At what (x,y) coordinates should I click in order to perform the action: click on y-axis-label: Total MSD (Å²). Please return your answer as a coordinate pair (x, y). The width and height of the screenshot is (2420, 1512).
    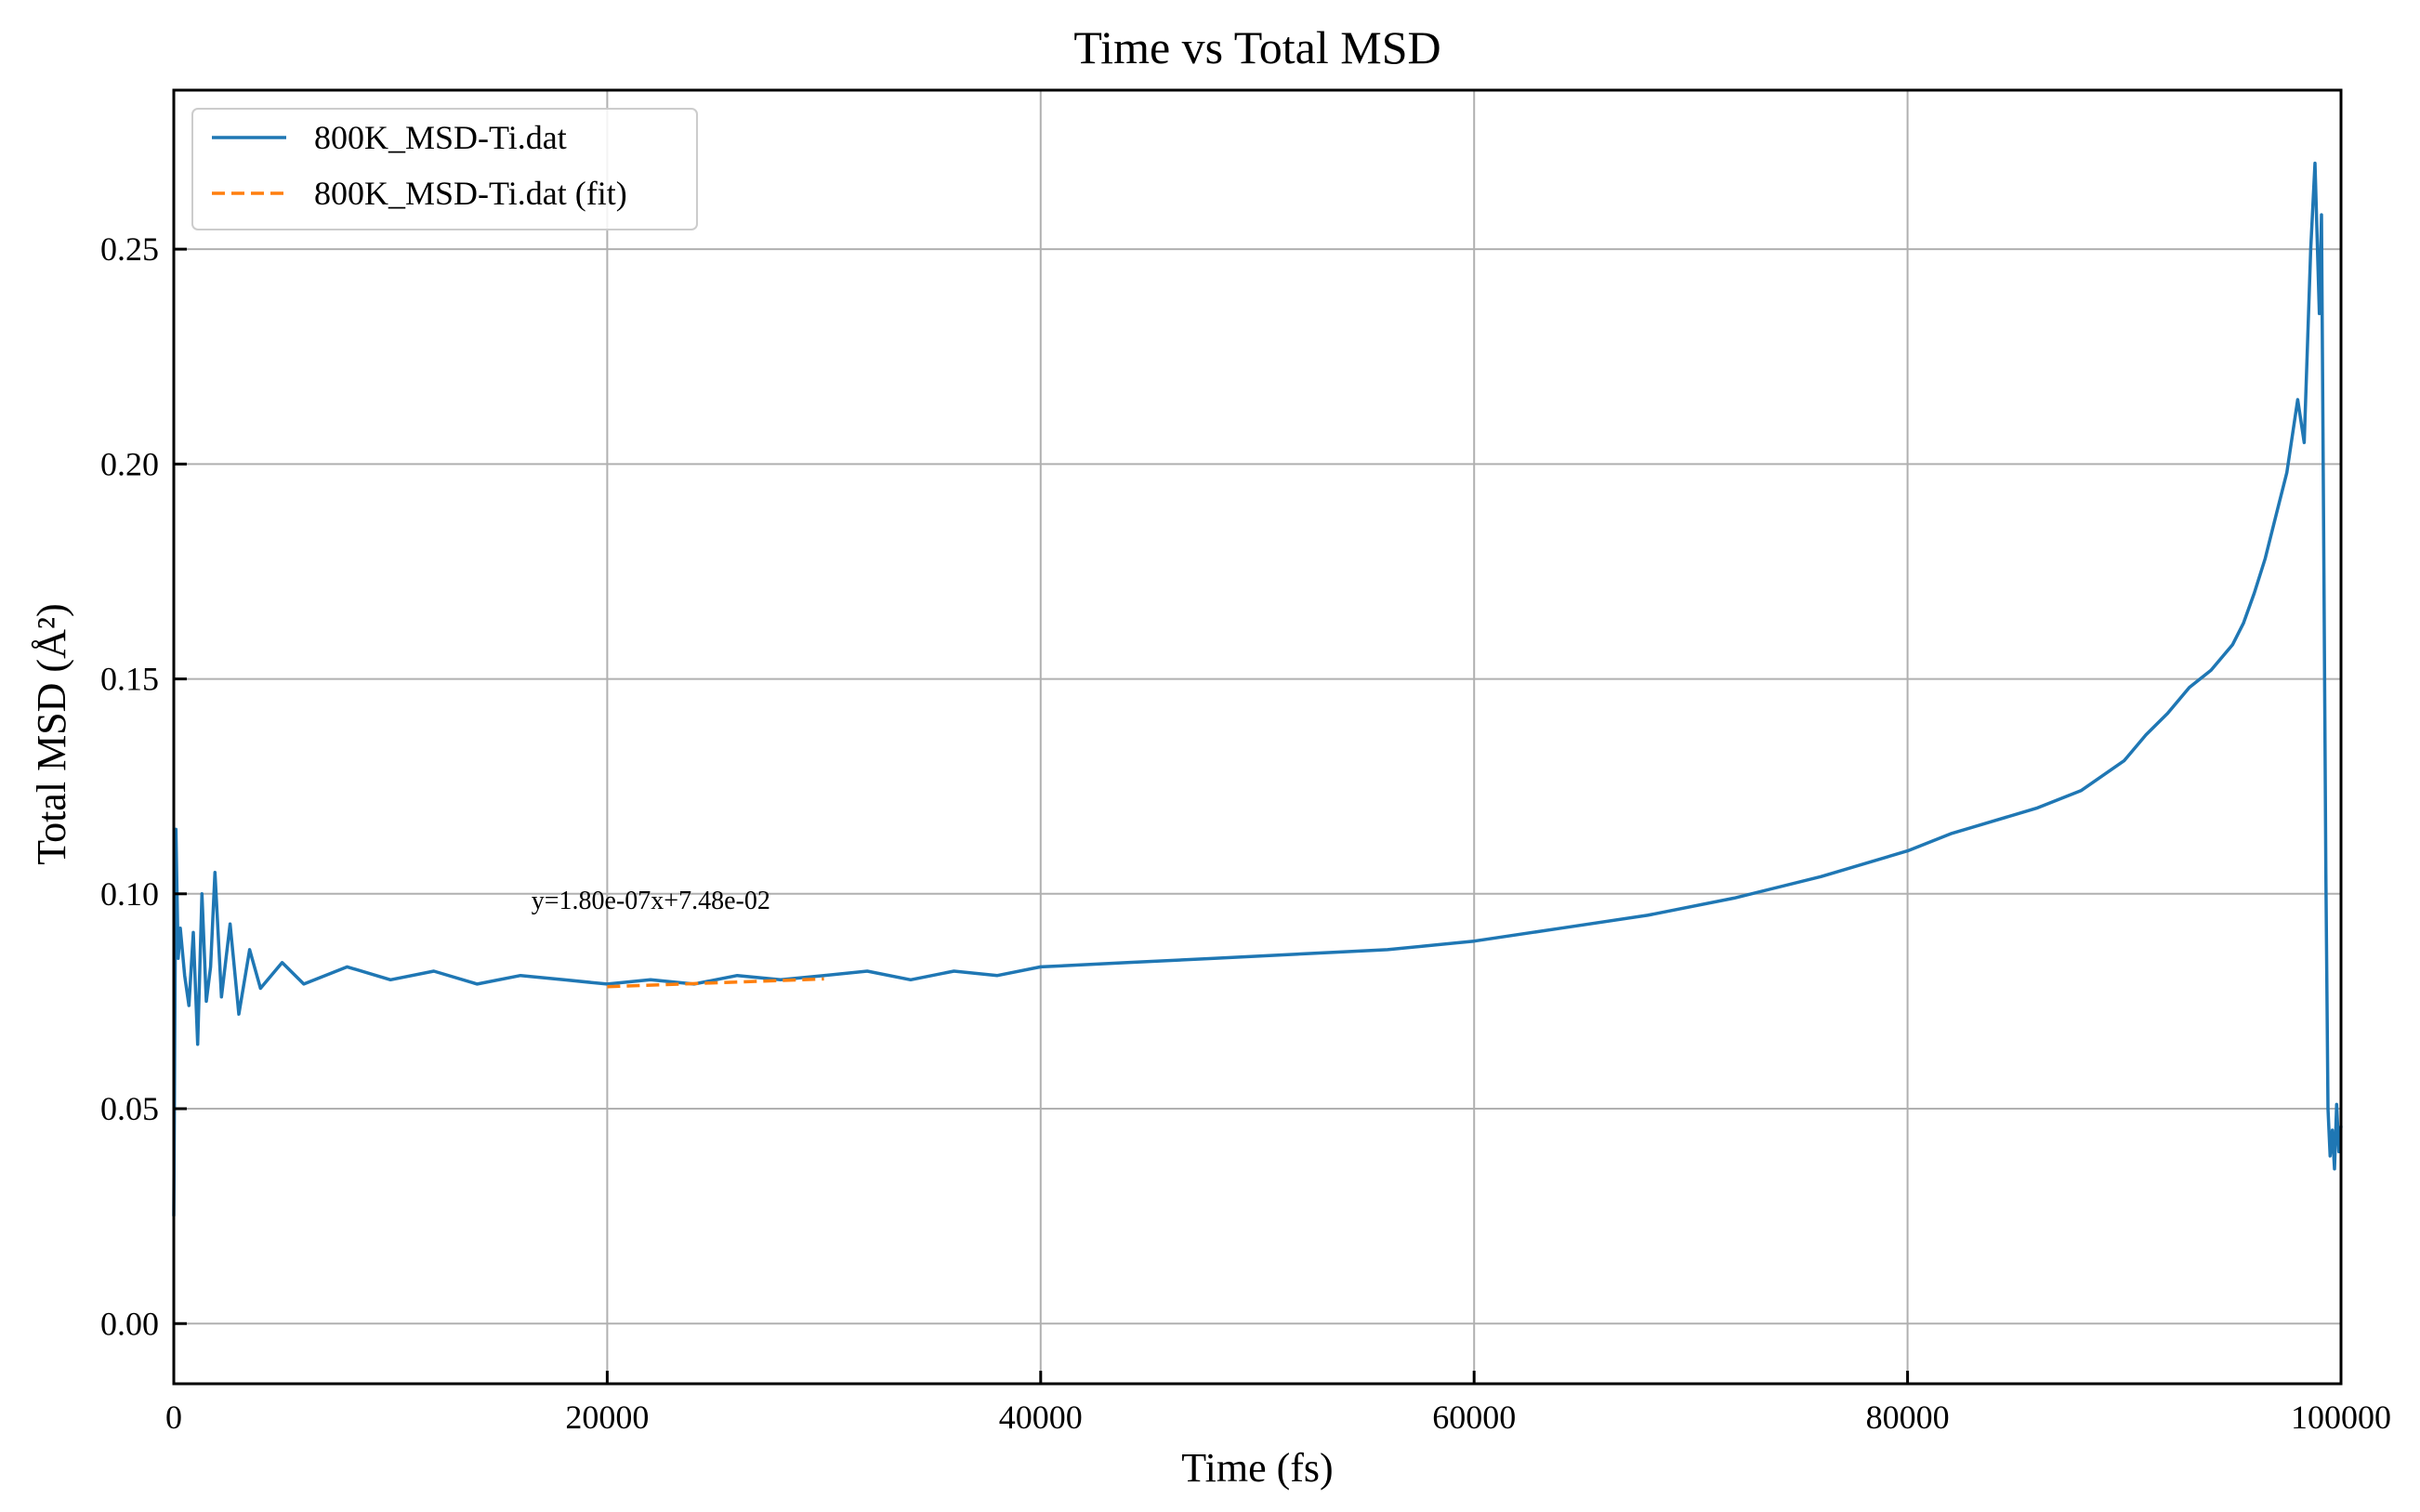
    Looking at the image, I should click on (51, 734).